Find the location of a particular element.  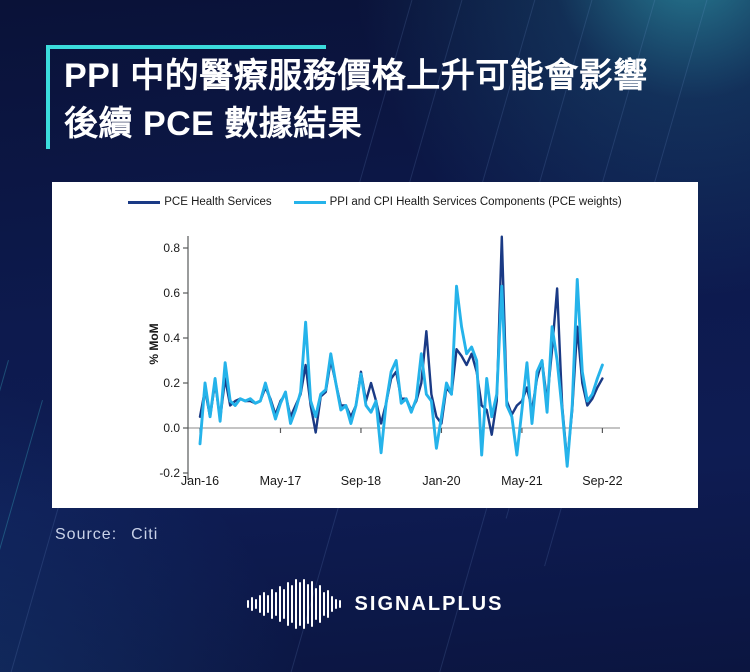

legend-swatch-ppi-cpi is located at coordinates (309, 202).